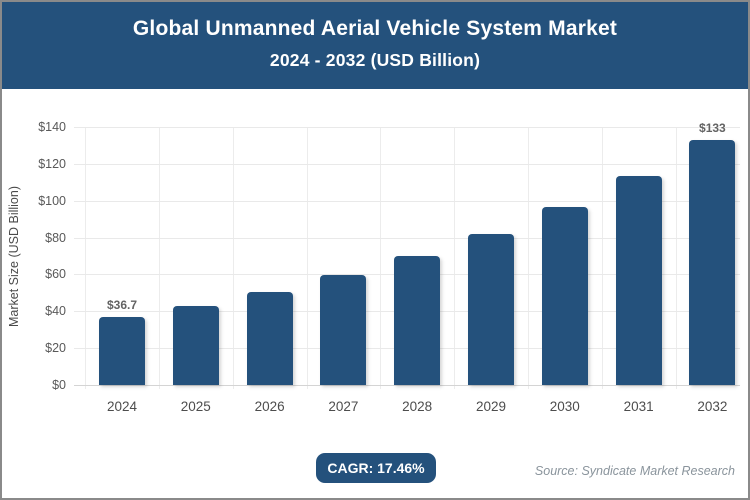  Describe the element at coordinates (55, 274) in the screenshot. I see `y-tick-label: $60` at that location.